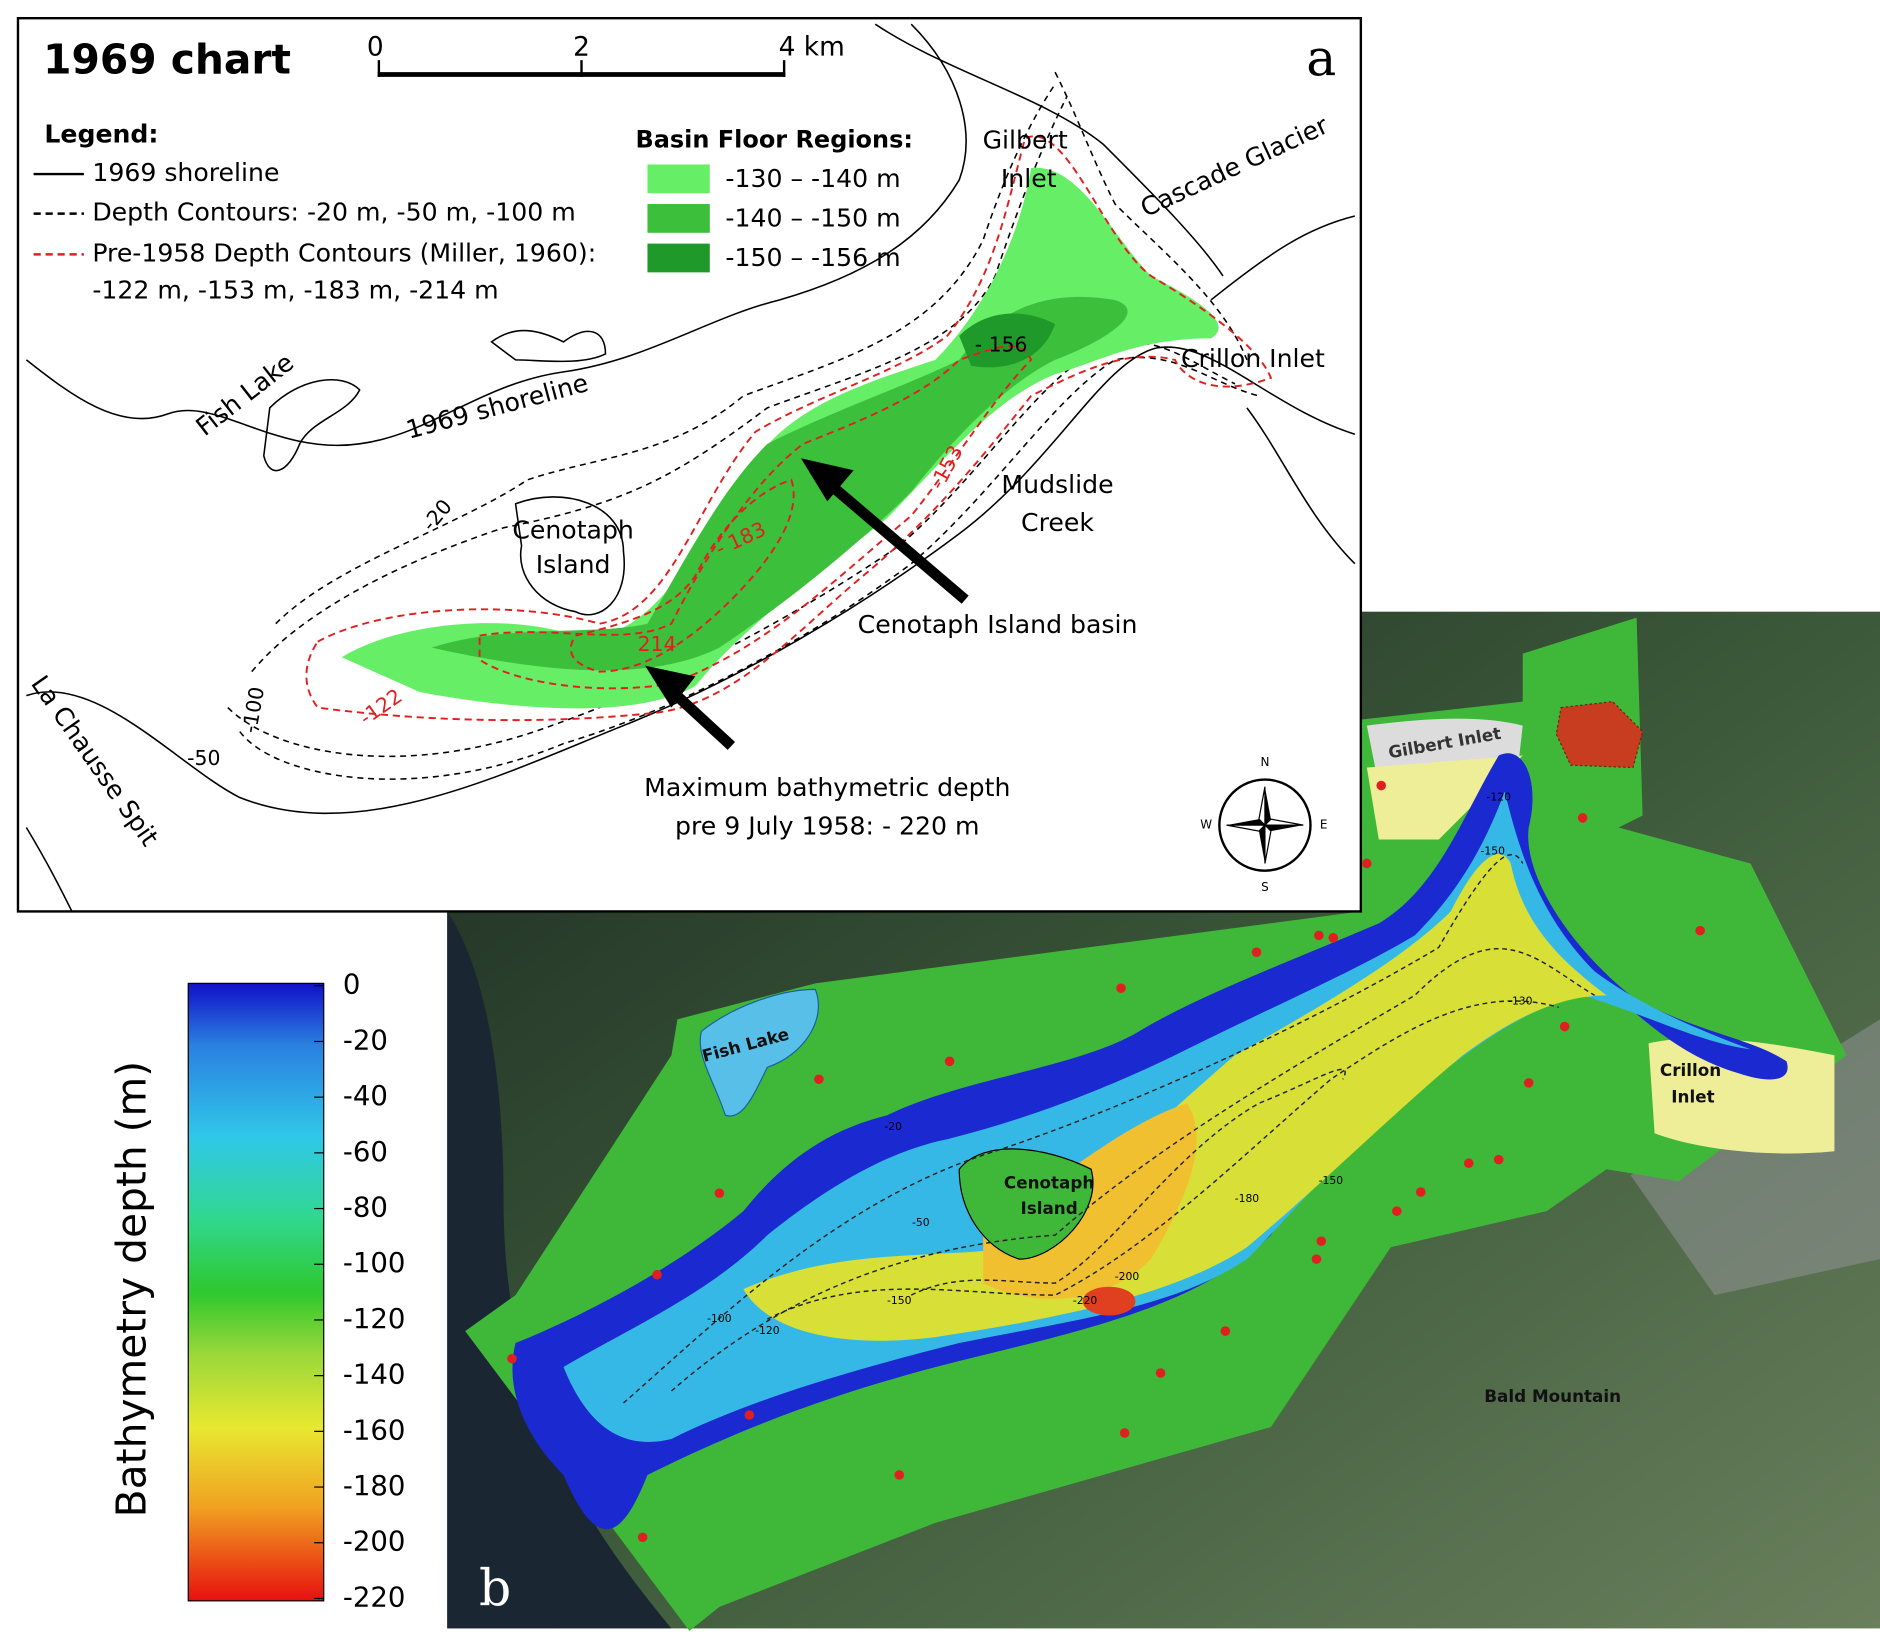 Image resolution: width=1880 pixels, height=1649 pixels. Describe the element at coordinates (58, 214) in the screenshot. I see `legend-lines` at that location.